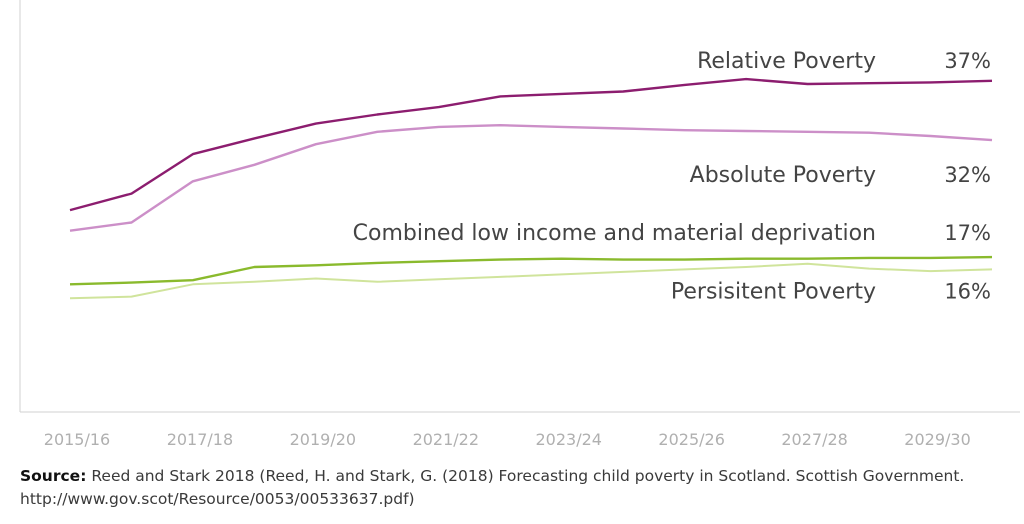  I want to click on x-tick-label: 2027/28, so click(814, 439).